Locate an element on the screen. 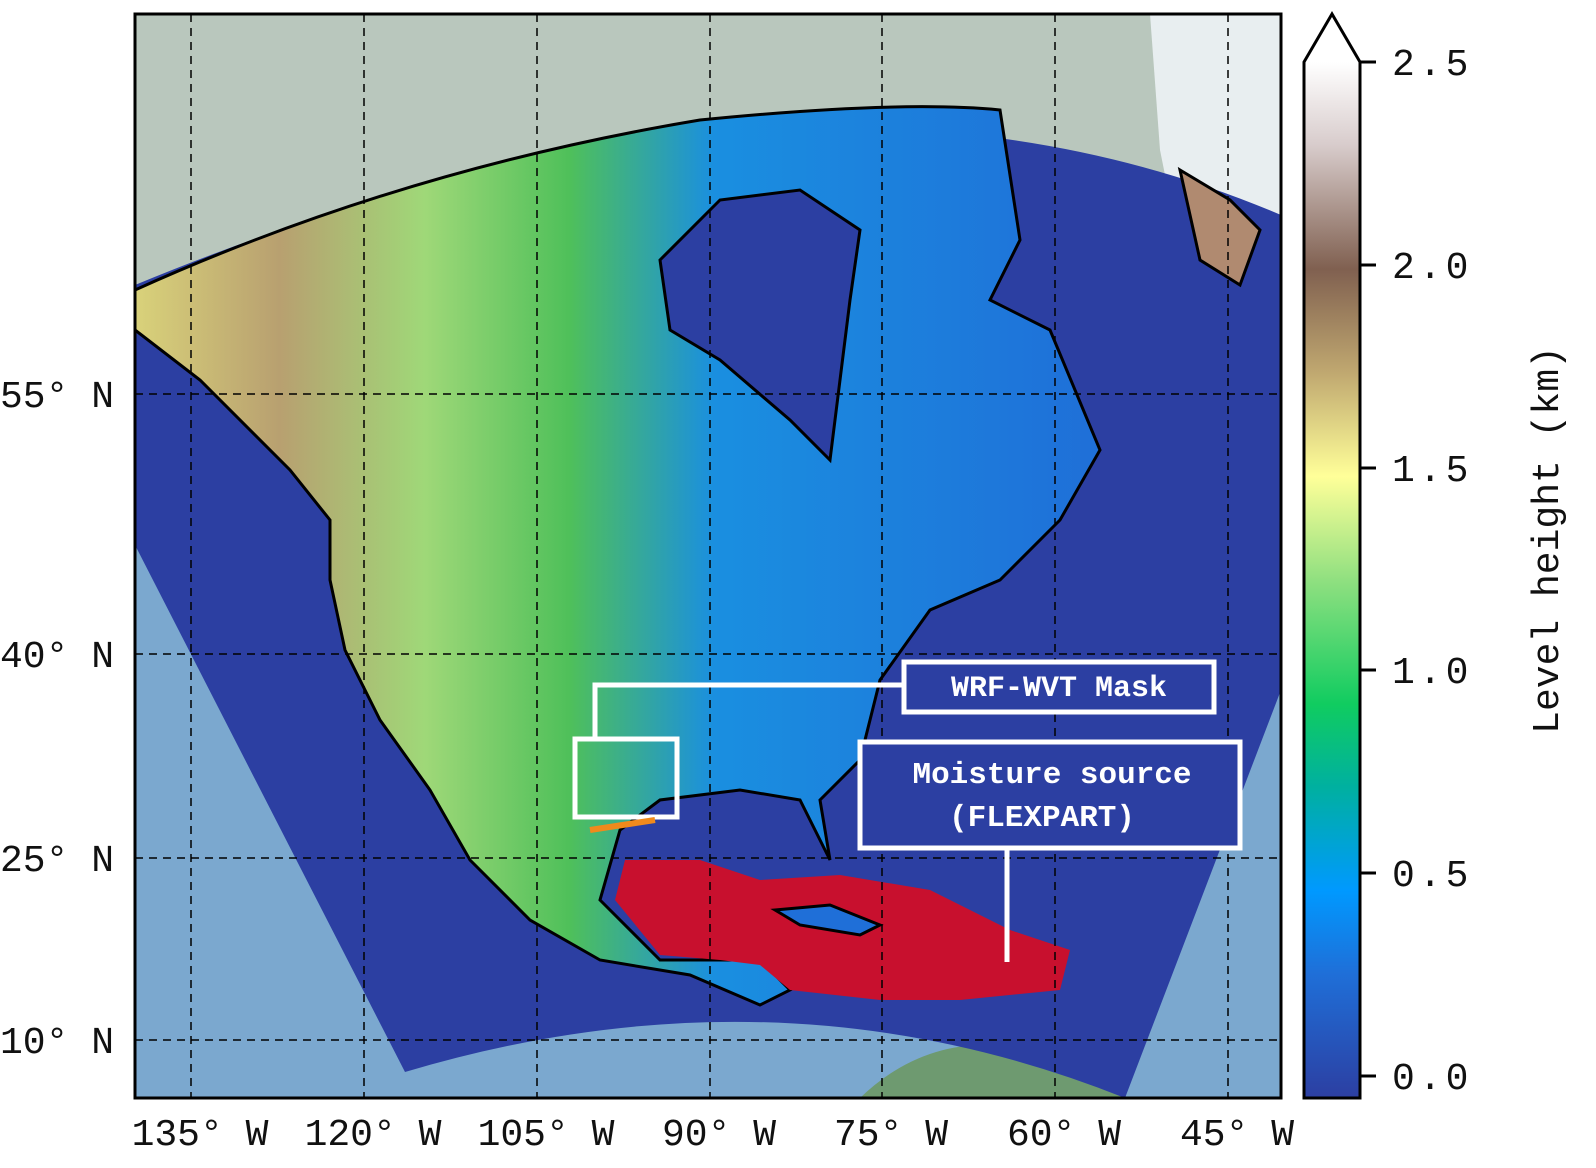 The image size is (1596, 1168). colorbar-fill is located at coordinates (1332, 580).